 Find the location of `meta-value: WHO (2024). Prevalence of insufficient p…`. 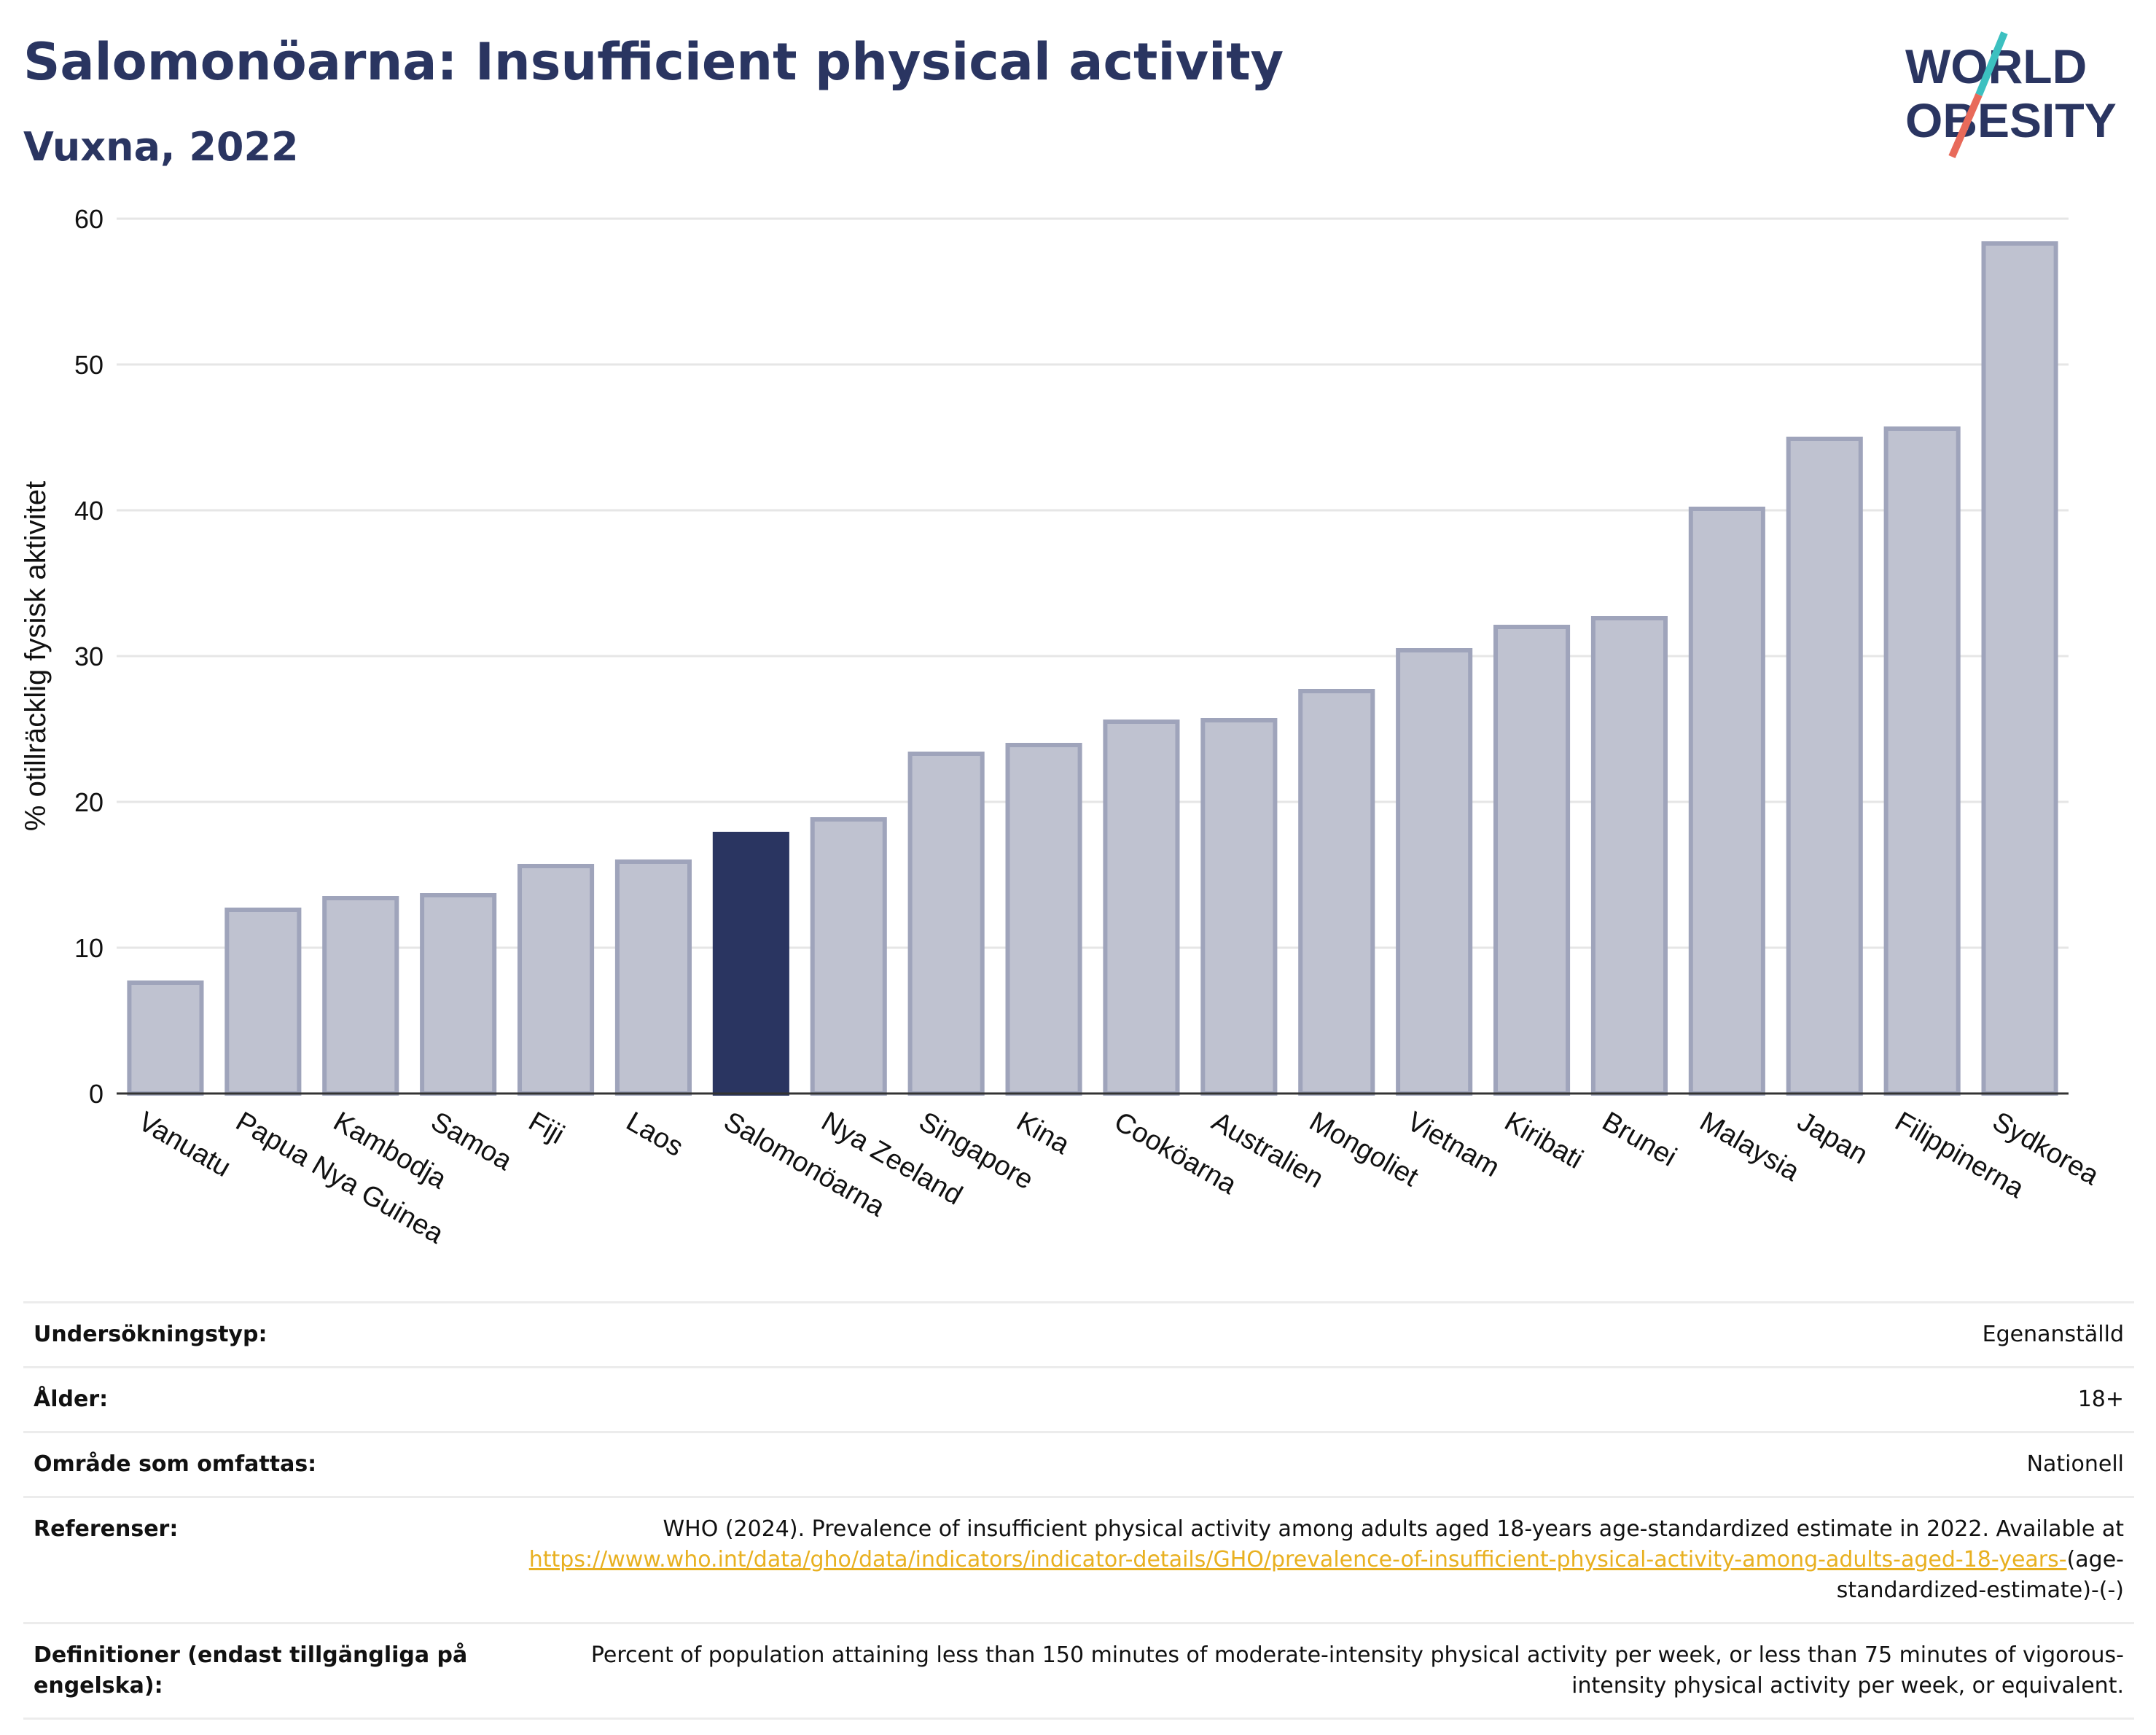

meta-value: WHO (2024). Prevalence of insufficient p… is located at coordinates (1315, 1560).